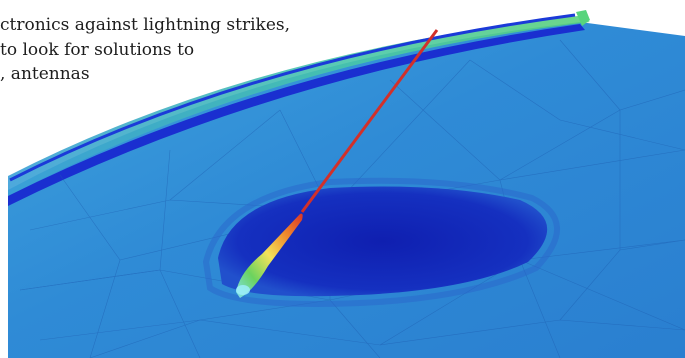  Describe the element at coordinates (97, 49) in the screenshot. I see `caption-line-2: to look for solutions to` at that location.